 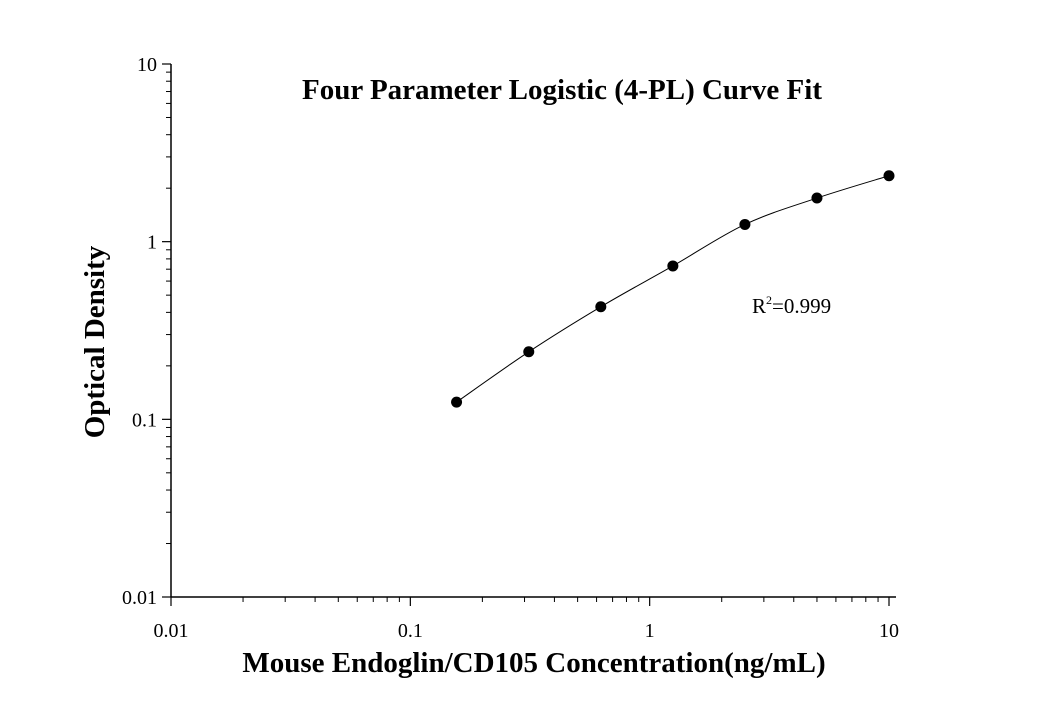 I want to click on x-tick-label: 10, so click(x=889, y=631).